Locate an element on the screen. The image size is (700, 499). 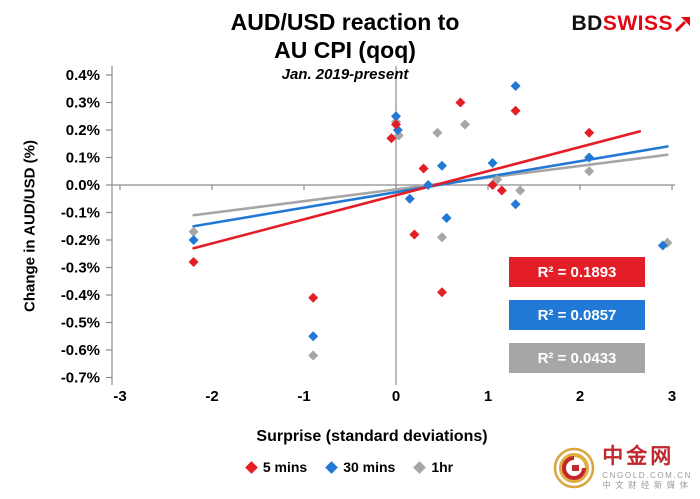
svg-text: 0.4% is located at coordinates (83, 75).